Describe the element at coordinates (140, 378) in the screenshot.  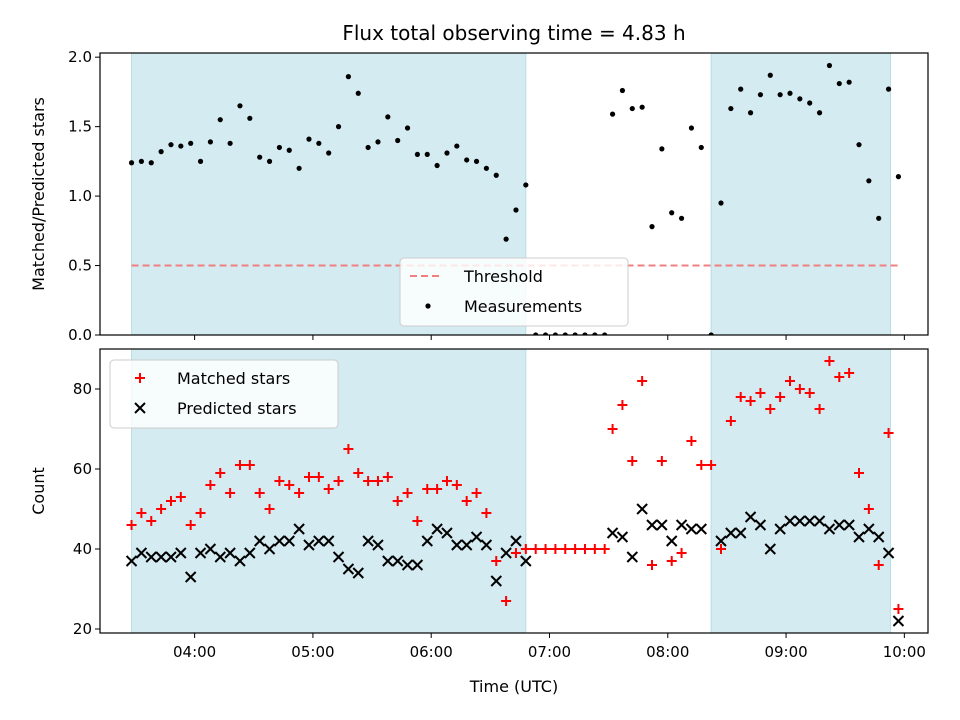
I see `legend-matched-swatch` at that location.